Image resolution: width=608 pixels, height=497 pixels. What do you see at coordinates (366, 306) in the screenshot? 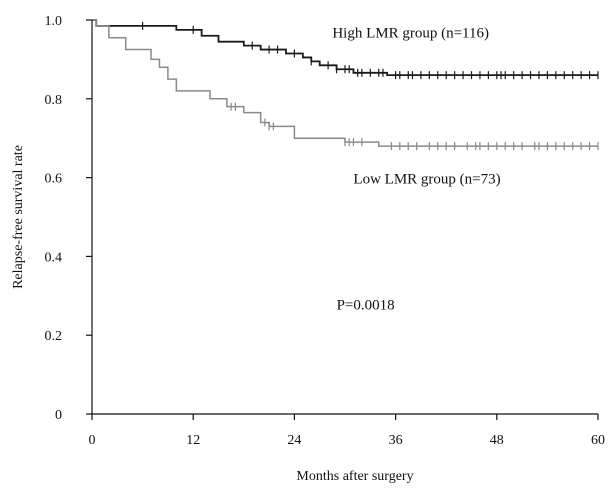
I see `annotation-p-value: P=0.0018` at bounding box center [366, 306].